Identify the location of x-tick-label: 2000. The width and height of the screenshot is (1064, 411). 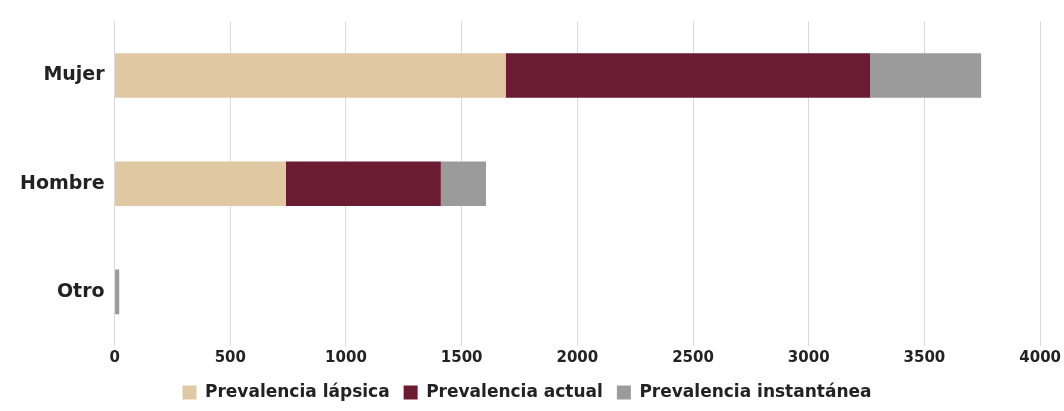
(577, 356).